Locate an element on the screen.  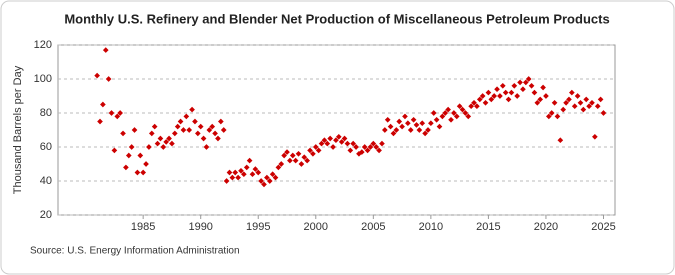
y-tick-label: 20 is located at coordinates (46, 215).